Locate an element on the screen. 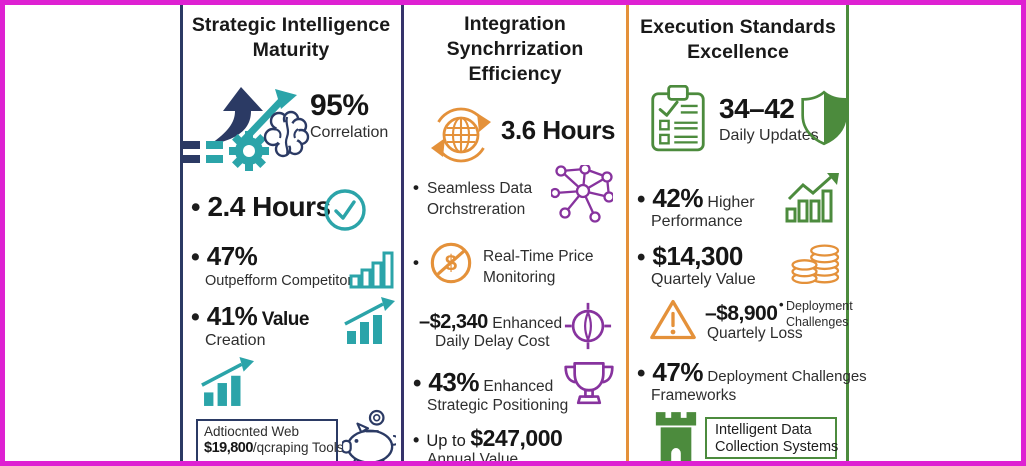 The height and width of the screenshot is (466, 1026). callout-amount: $19,800 is located at coordinates (228, 448).